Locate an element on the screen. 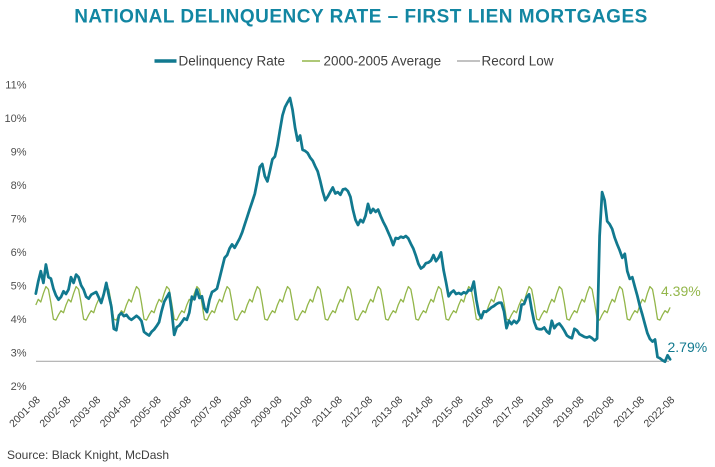 This screenshot has width=715, height=467. svg-text: 11% is located at coordinates (15, 85).